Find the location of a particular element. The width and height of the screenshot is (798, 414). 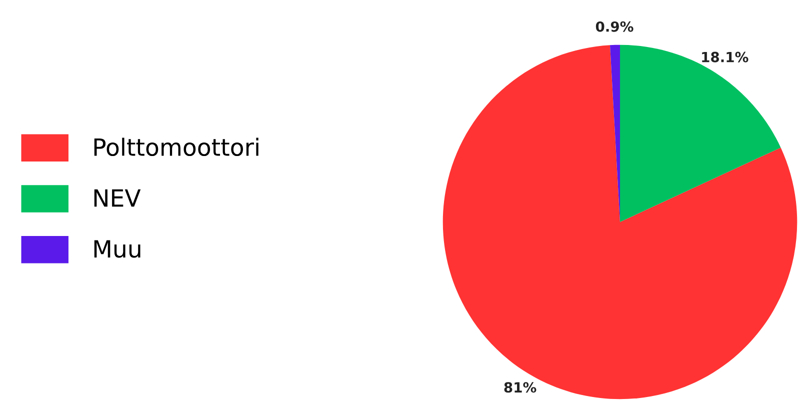

legend-label: Polttomoottori is located at coordinates (176, 147).